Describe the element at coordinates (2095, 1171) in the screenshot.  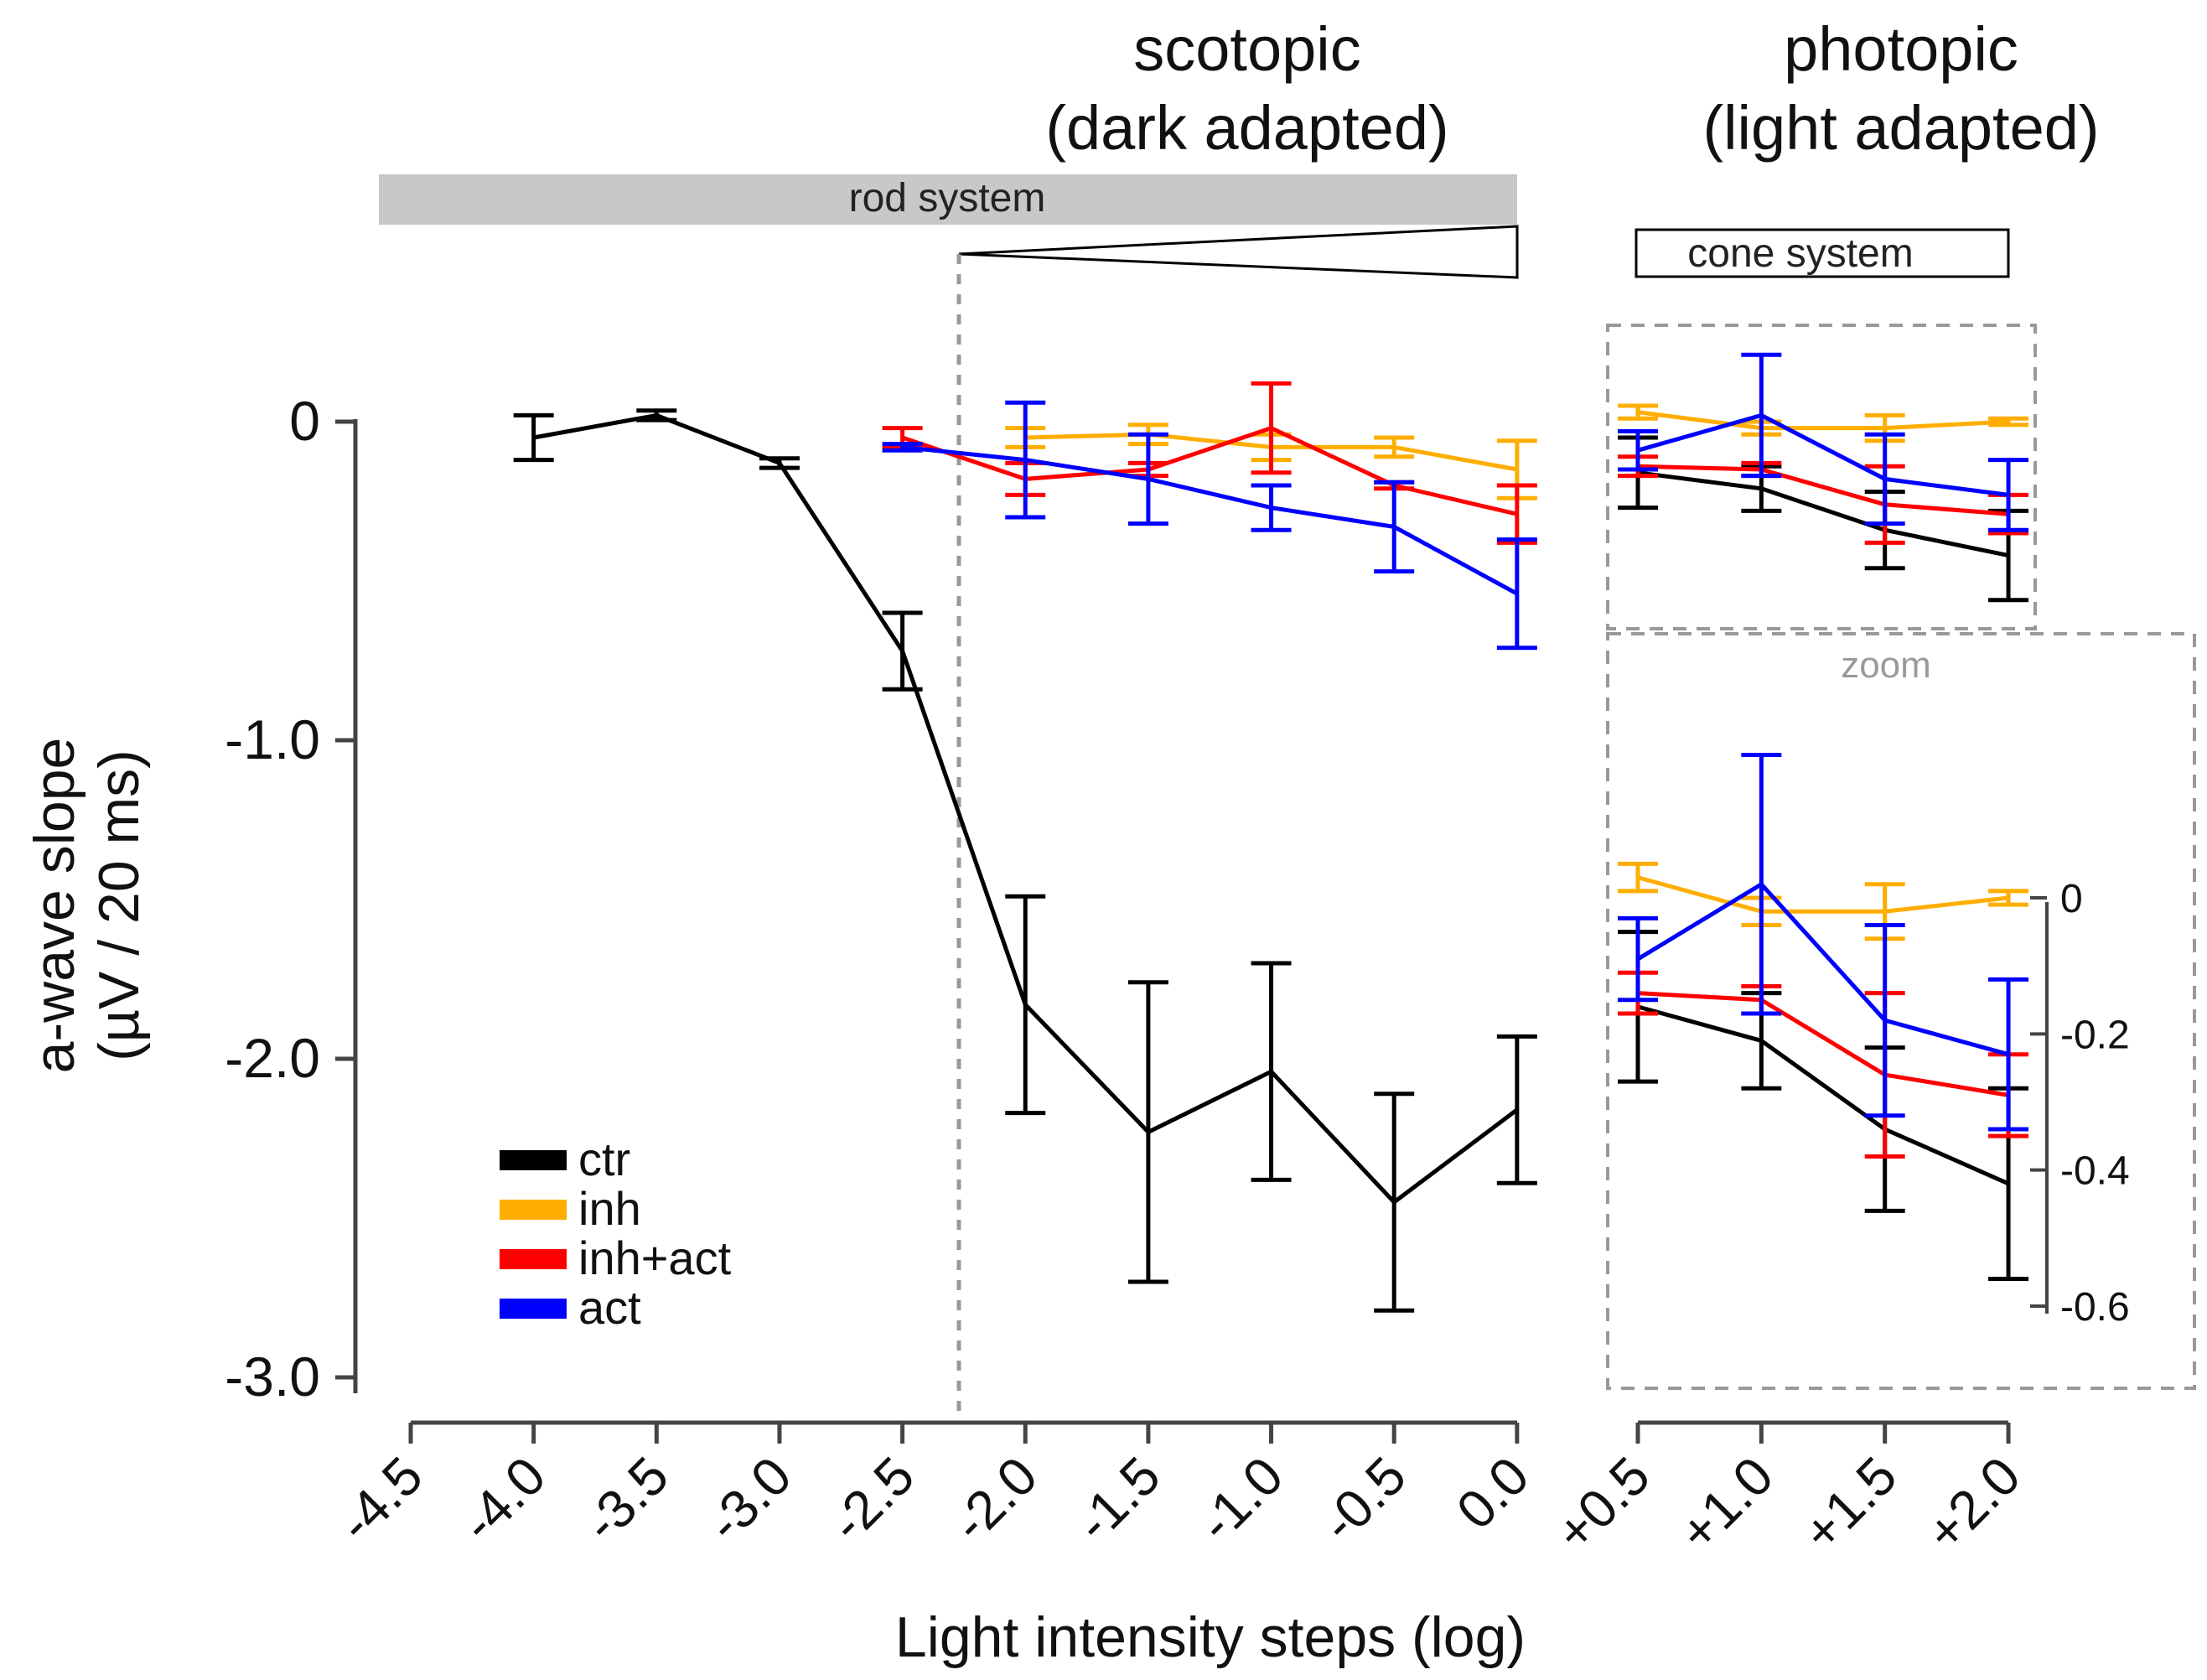
I see `zoom-y-tick-label: -0.4` at that location.